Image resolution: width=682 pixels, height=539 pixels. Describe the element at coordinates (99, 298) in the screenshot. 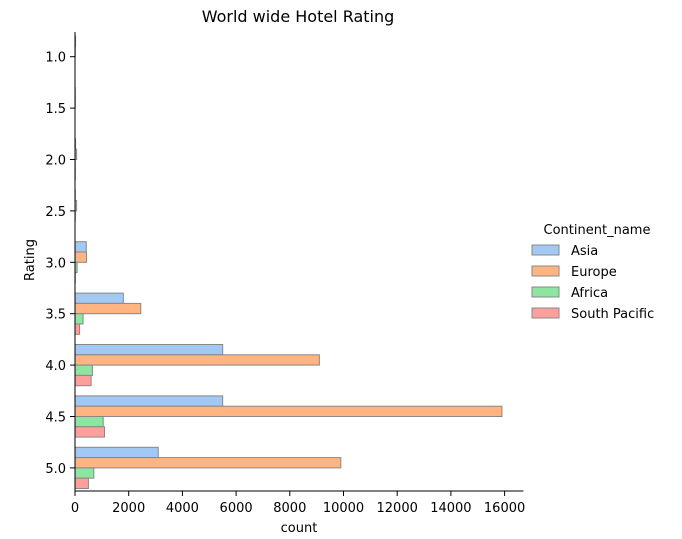

I see `bar-asia-3.5` at that location.